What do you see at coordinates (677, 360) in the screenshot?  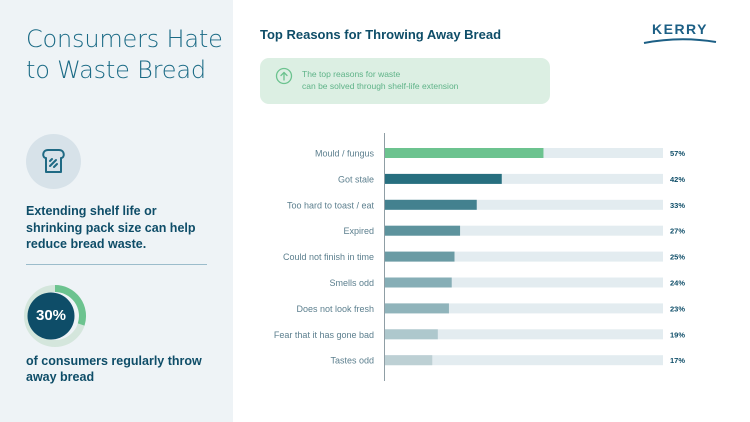 I see `value-label: 17%` at bounding box center [677, 360].